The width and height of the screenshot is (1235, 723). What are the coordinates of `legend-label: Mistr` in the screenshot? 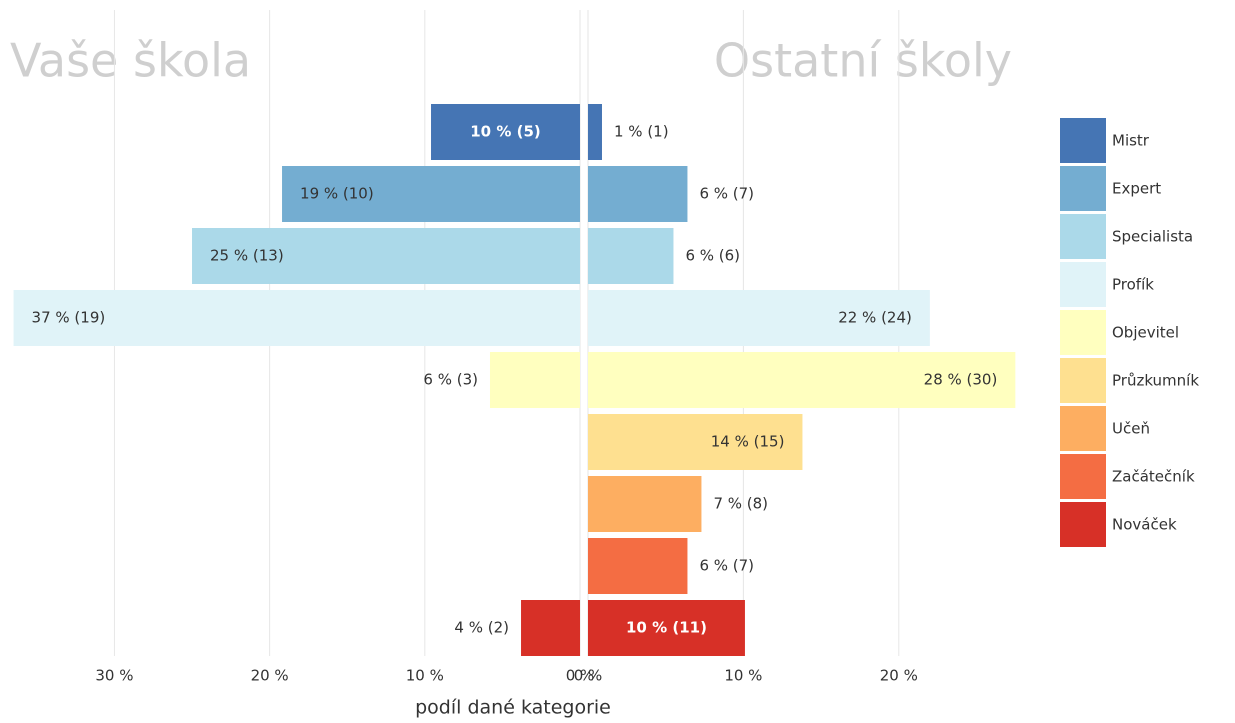 It's located at (1131, 141).